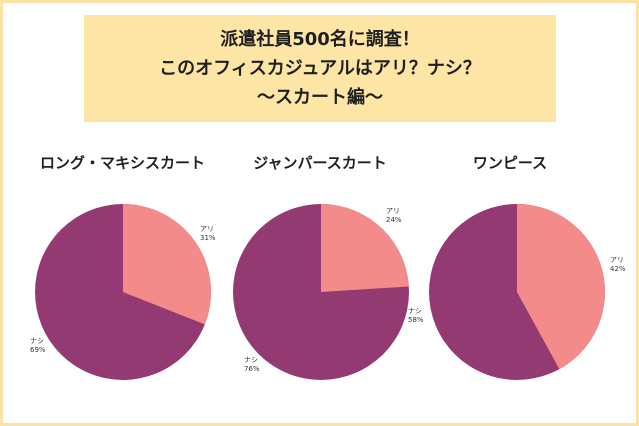 This screenshot has width=639, height=426. Describe the element at coordinates (510, 163) in the screenshot. I see `chart-title-one-piece: ワンピース` at that location.